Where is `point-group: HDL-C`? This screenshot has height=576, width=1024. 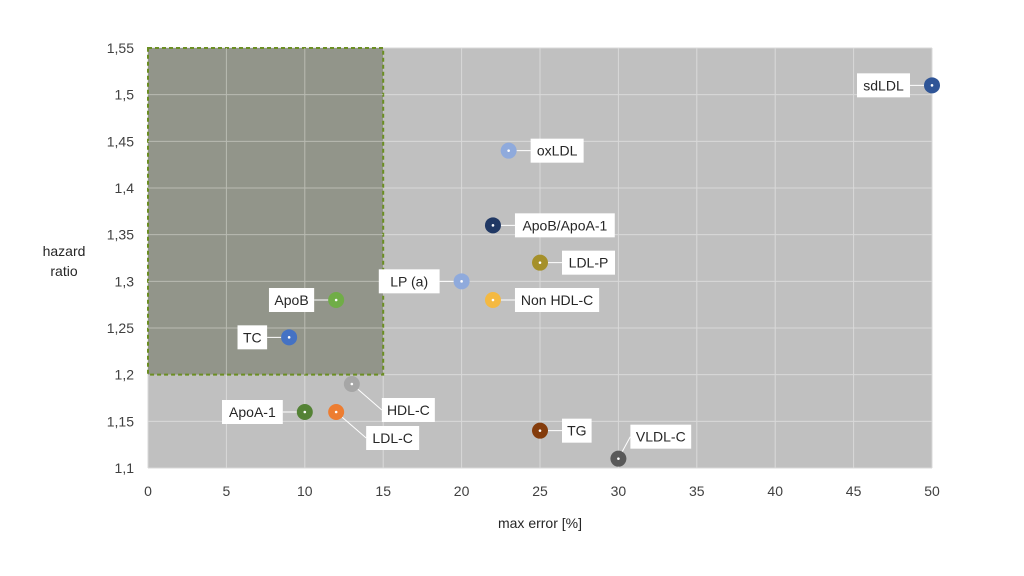
point-group: HDL-C is located at coordinates (389, 399).